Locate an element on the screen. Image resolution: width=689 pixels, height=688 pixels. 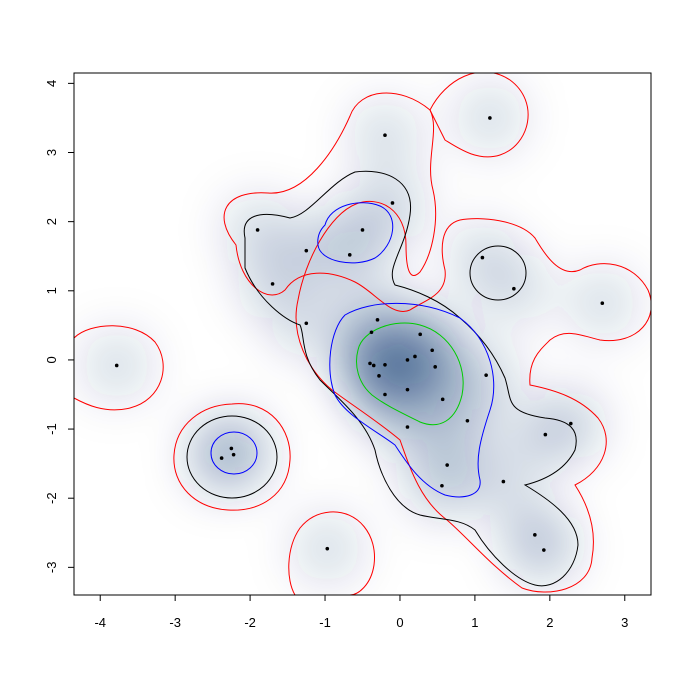
contour-mid-lower-left is located at coordinates (232, 457).